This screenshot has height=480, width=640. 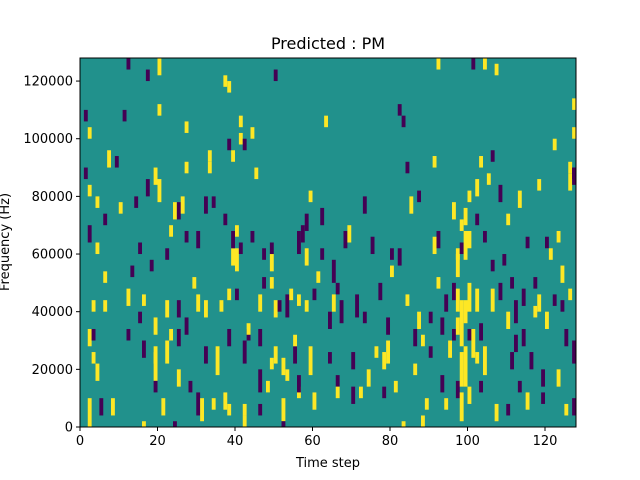 What do you see at coordinates (6, 242) in the screenshot?
I see `y-axis-label: Frequency (Hz)` at bounding box center [6, 242].